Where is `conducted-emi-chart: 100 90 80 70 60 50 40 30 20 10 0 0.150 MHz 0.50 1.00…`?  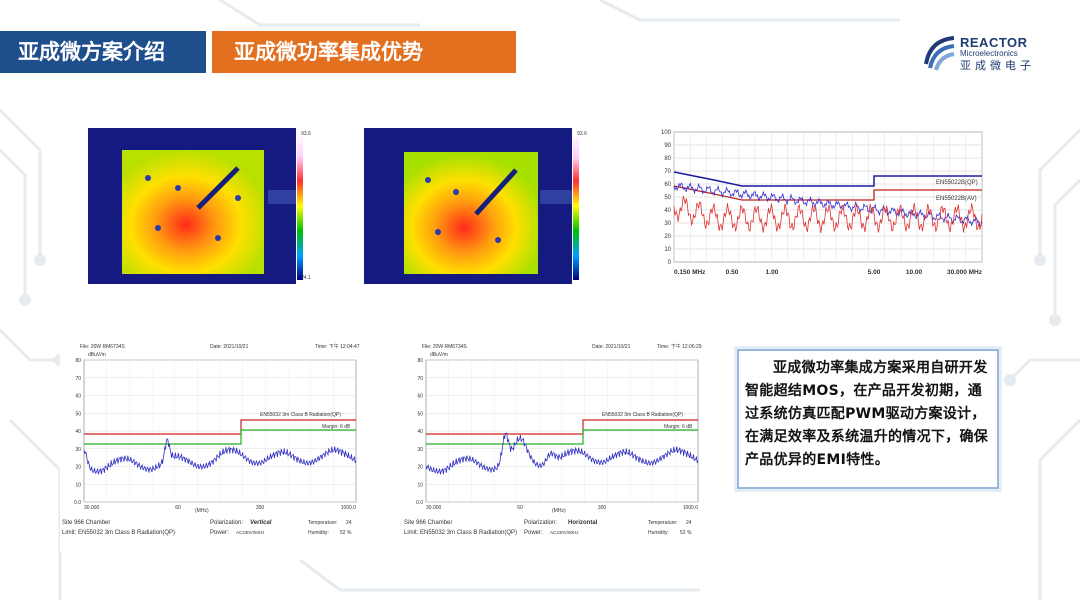
conducted-emi-chart: 100 90 80 70 60 50 40 30 20 10 0 0.150 MHz 0.50 1.00… is located at coordinates (823, 208).